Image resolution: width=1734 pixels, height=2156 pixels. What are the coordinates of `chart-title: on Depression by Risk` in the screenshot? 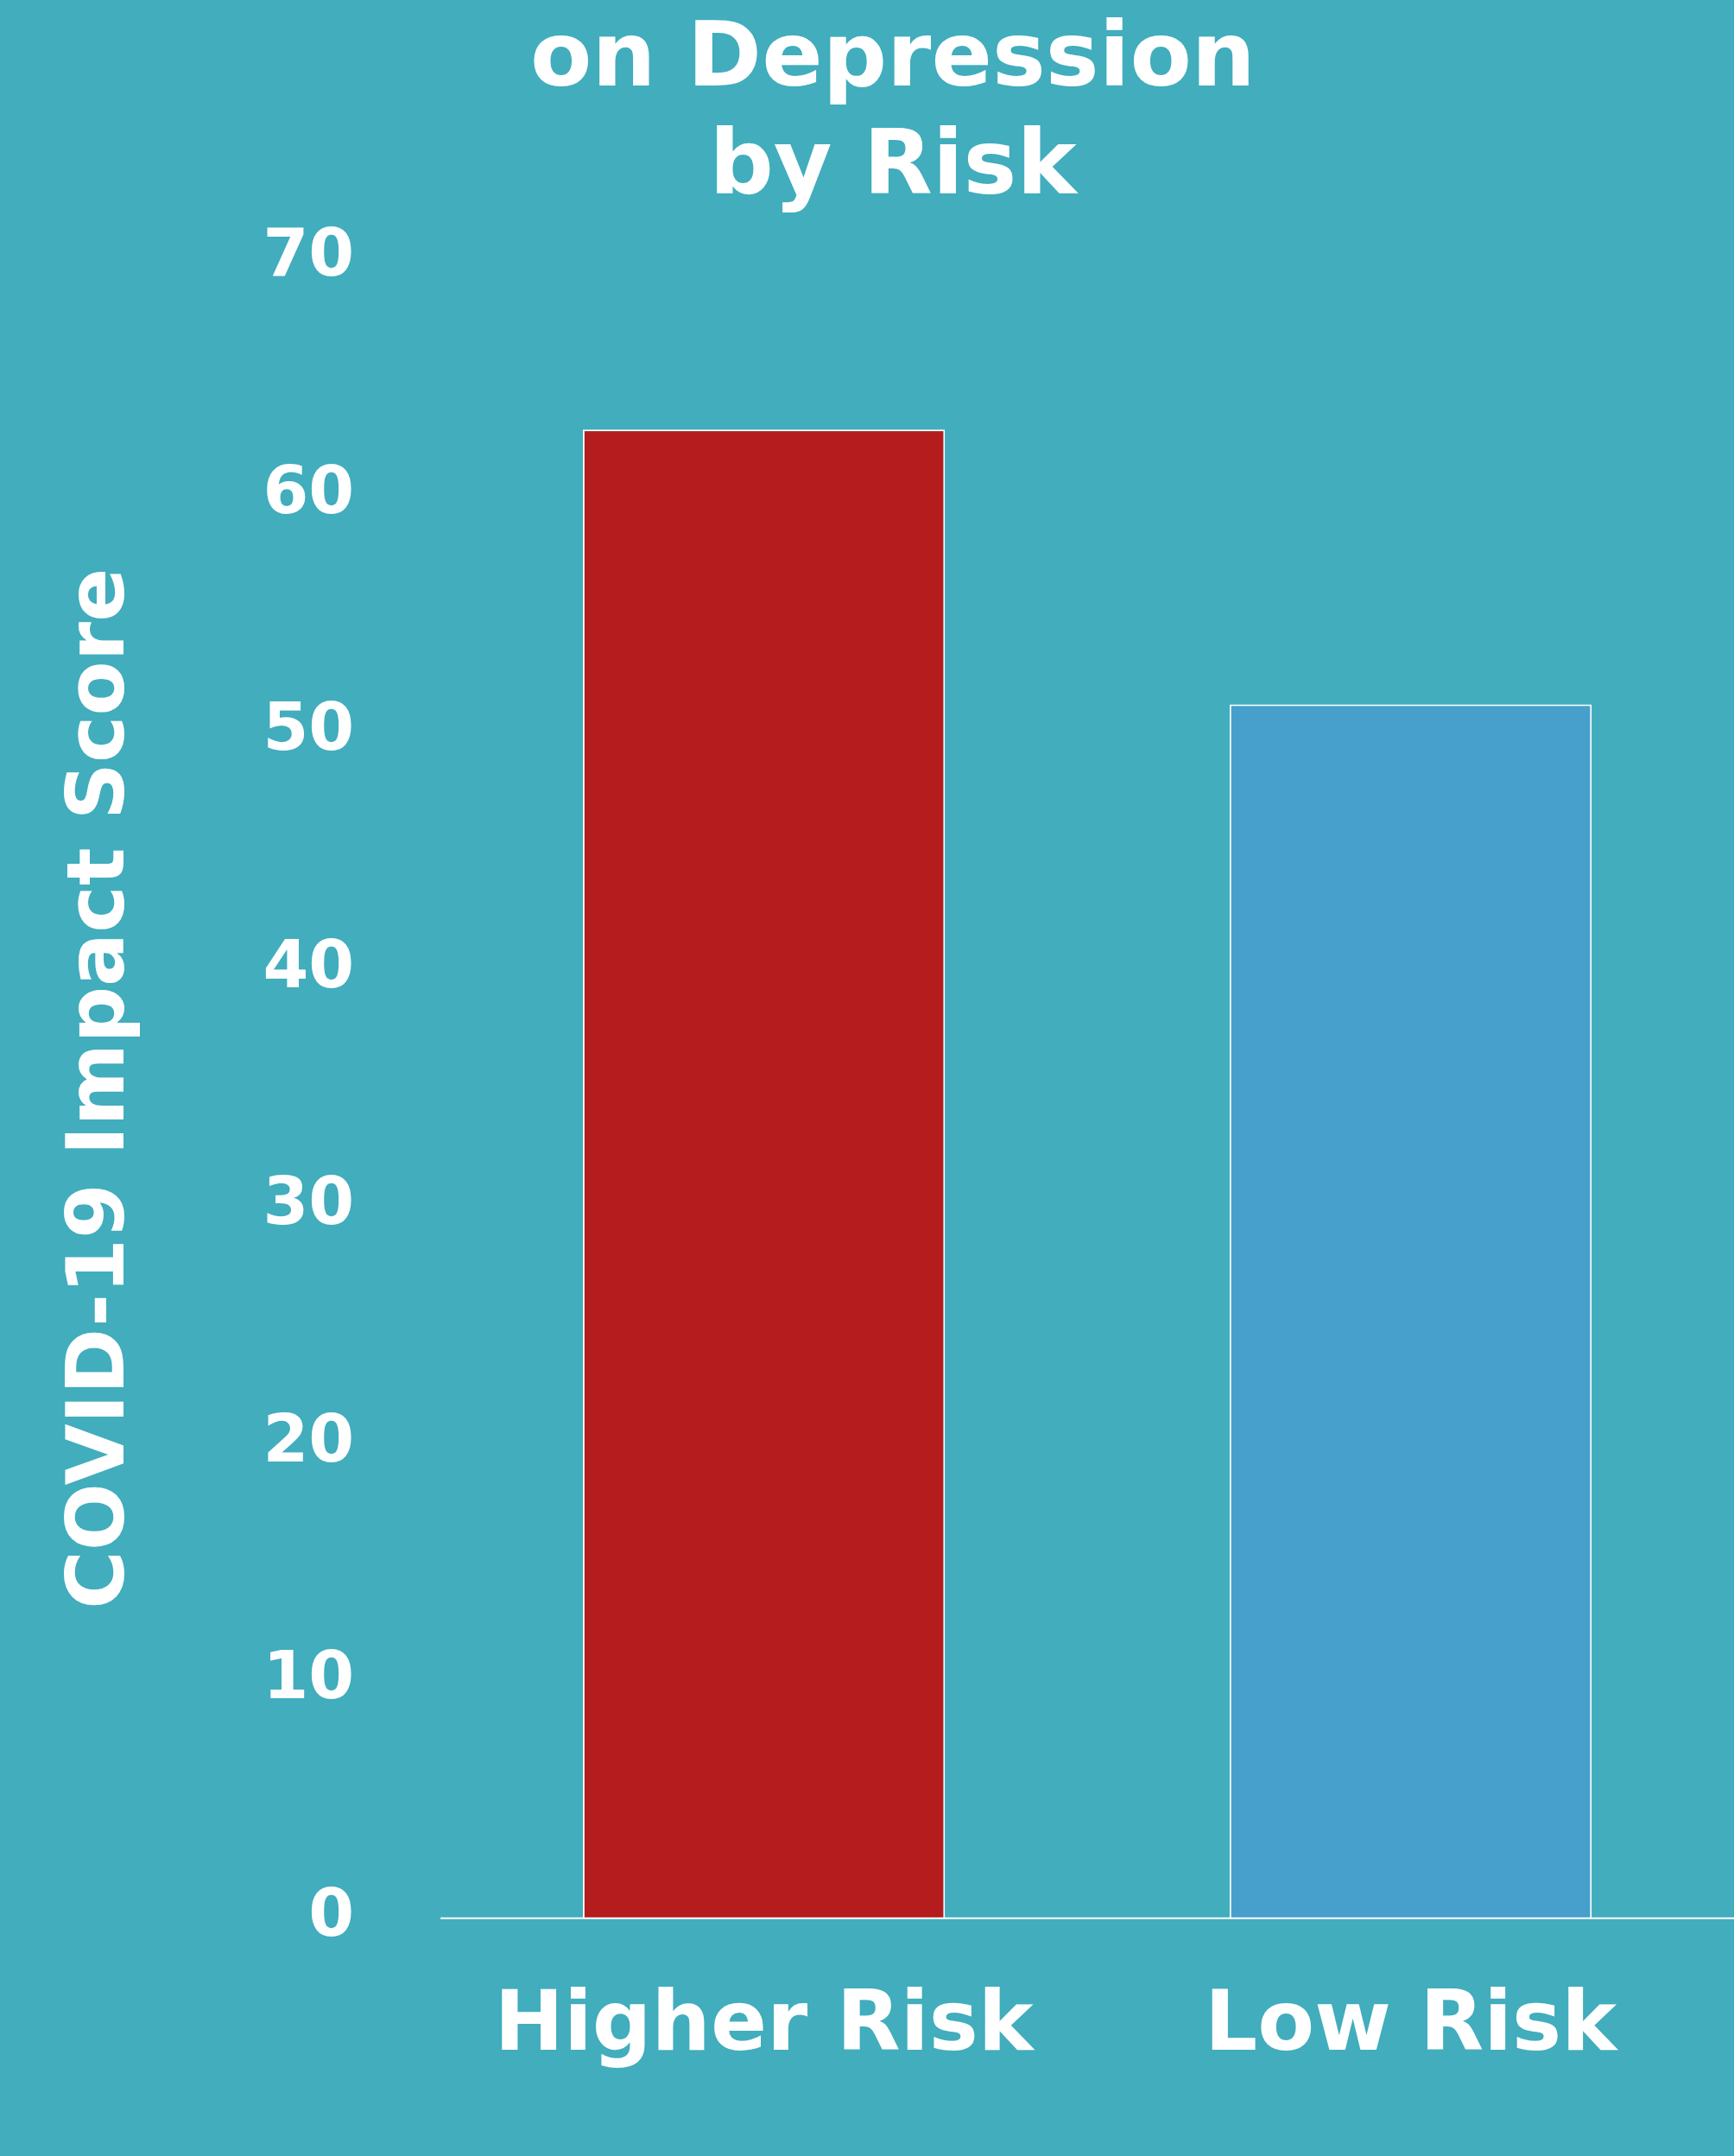 It's located at (893, 109).